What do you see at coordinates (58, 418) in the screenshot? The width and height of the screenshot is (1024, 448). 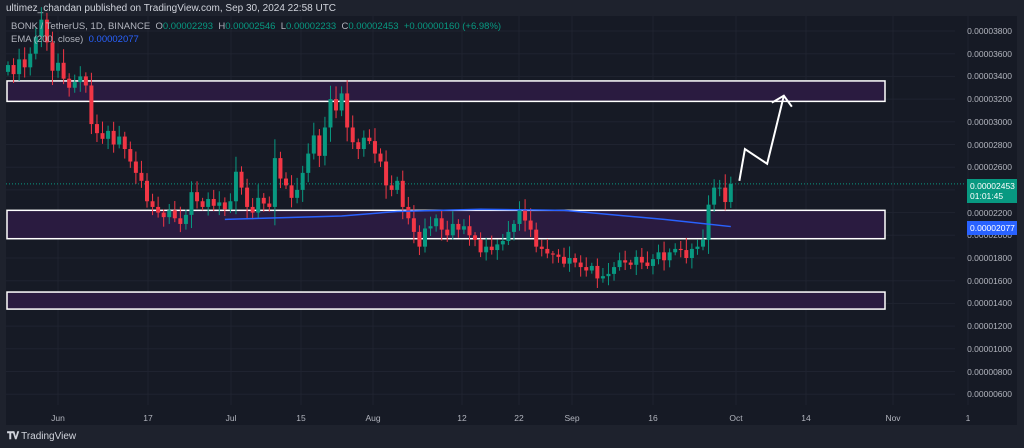 I see `time-tick: Jun` at bounding box center [58, 418].